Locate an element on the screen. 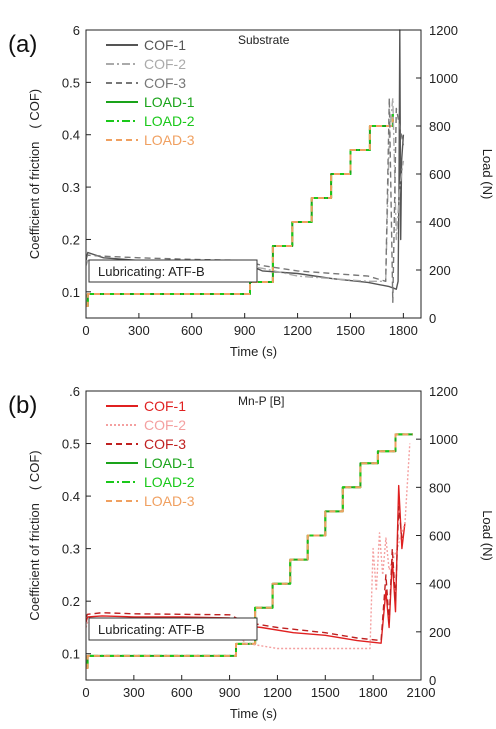 The image size is (496, 729). chart-title: Substrate is located at coordinates (264, 40).